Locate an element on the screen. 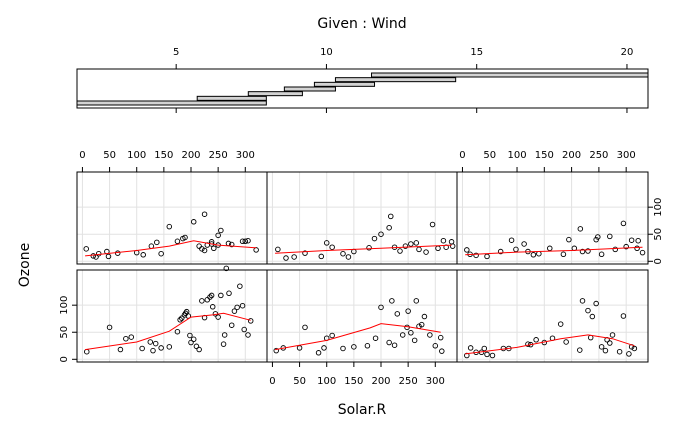 This screenshot has width=700, height=432. panel-wind-1: 0 50 100 150 200 250 300 is located at coordinates (172, 207).